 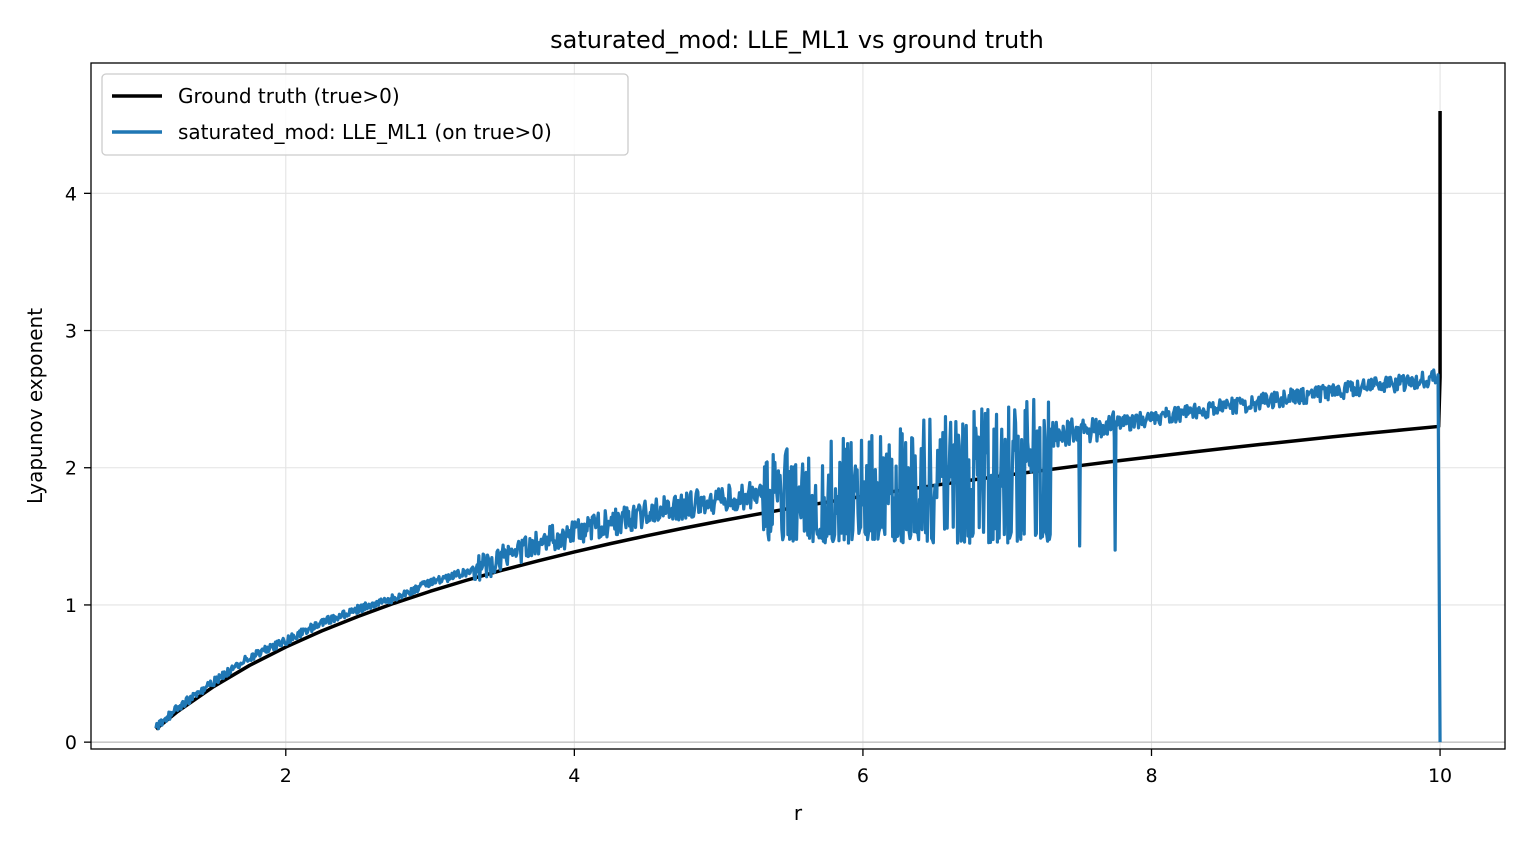 I want to click on y-tick-label: 0, so click(x=71, y=743).